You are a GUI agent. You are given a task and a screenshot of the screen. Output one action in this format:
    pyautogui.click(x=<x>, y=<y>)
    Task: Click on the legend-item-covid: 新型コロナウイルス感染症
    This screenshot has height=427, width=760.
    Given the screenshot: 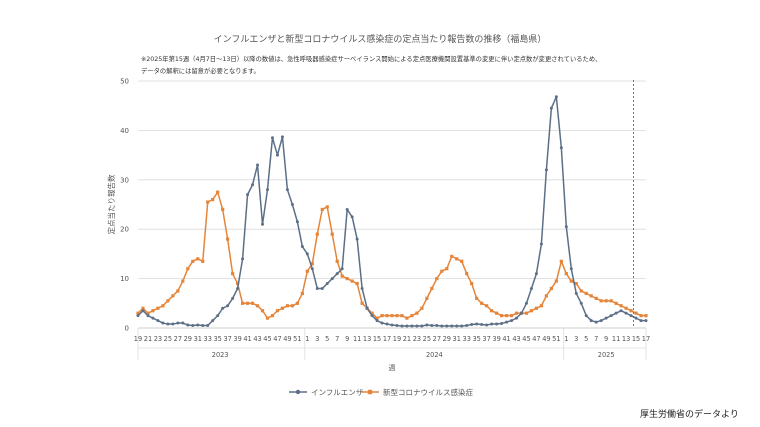 What is the action you would take?
    pyautogui.click(x=417, y=392)
    